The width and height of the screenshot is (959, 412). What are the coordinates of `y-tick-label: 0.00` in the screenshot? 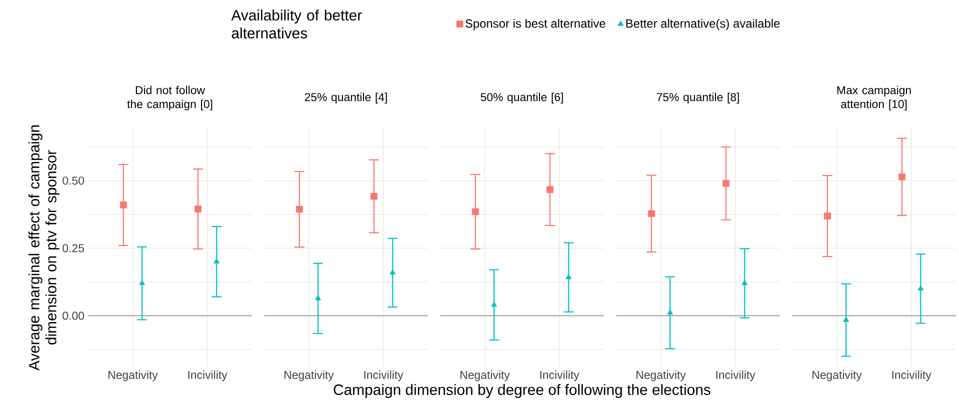 It's located at (73, 316).